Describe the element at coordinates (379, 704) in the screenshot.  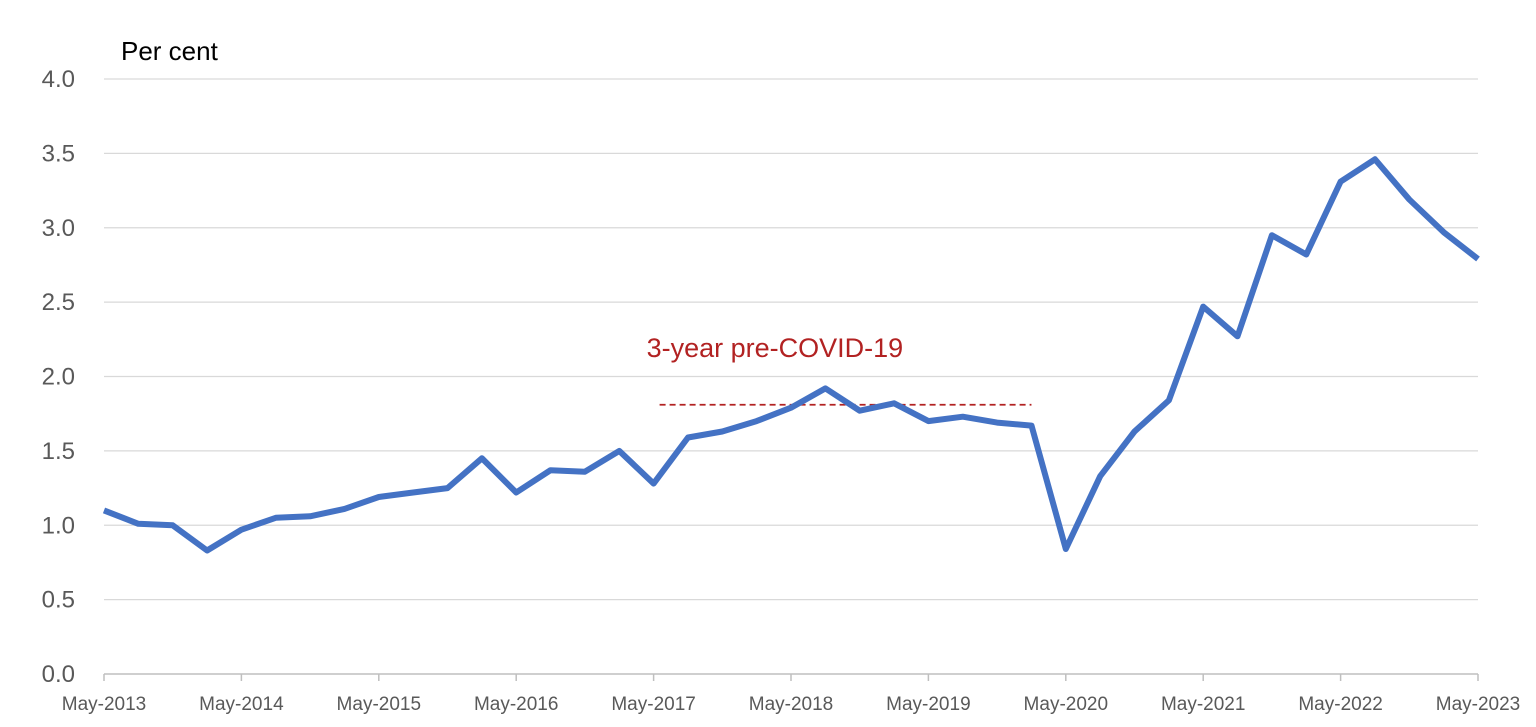
I see `x-tick-label: May-2015` at that location.